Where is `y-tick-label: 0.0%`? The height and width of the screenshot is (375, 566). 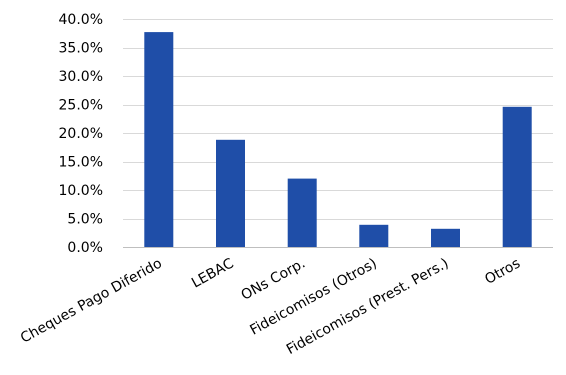
y-tick-label: 0.0% is located at coordinates (85, 248).